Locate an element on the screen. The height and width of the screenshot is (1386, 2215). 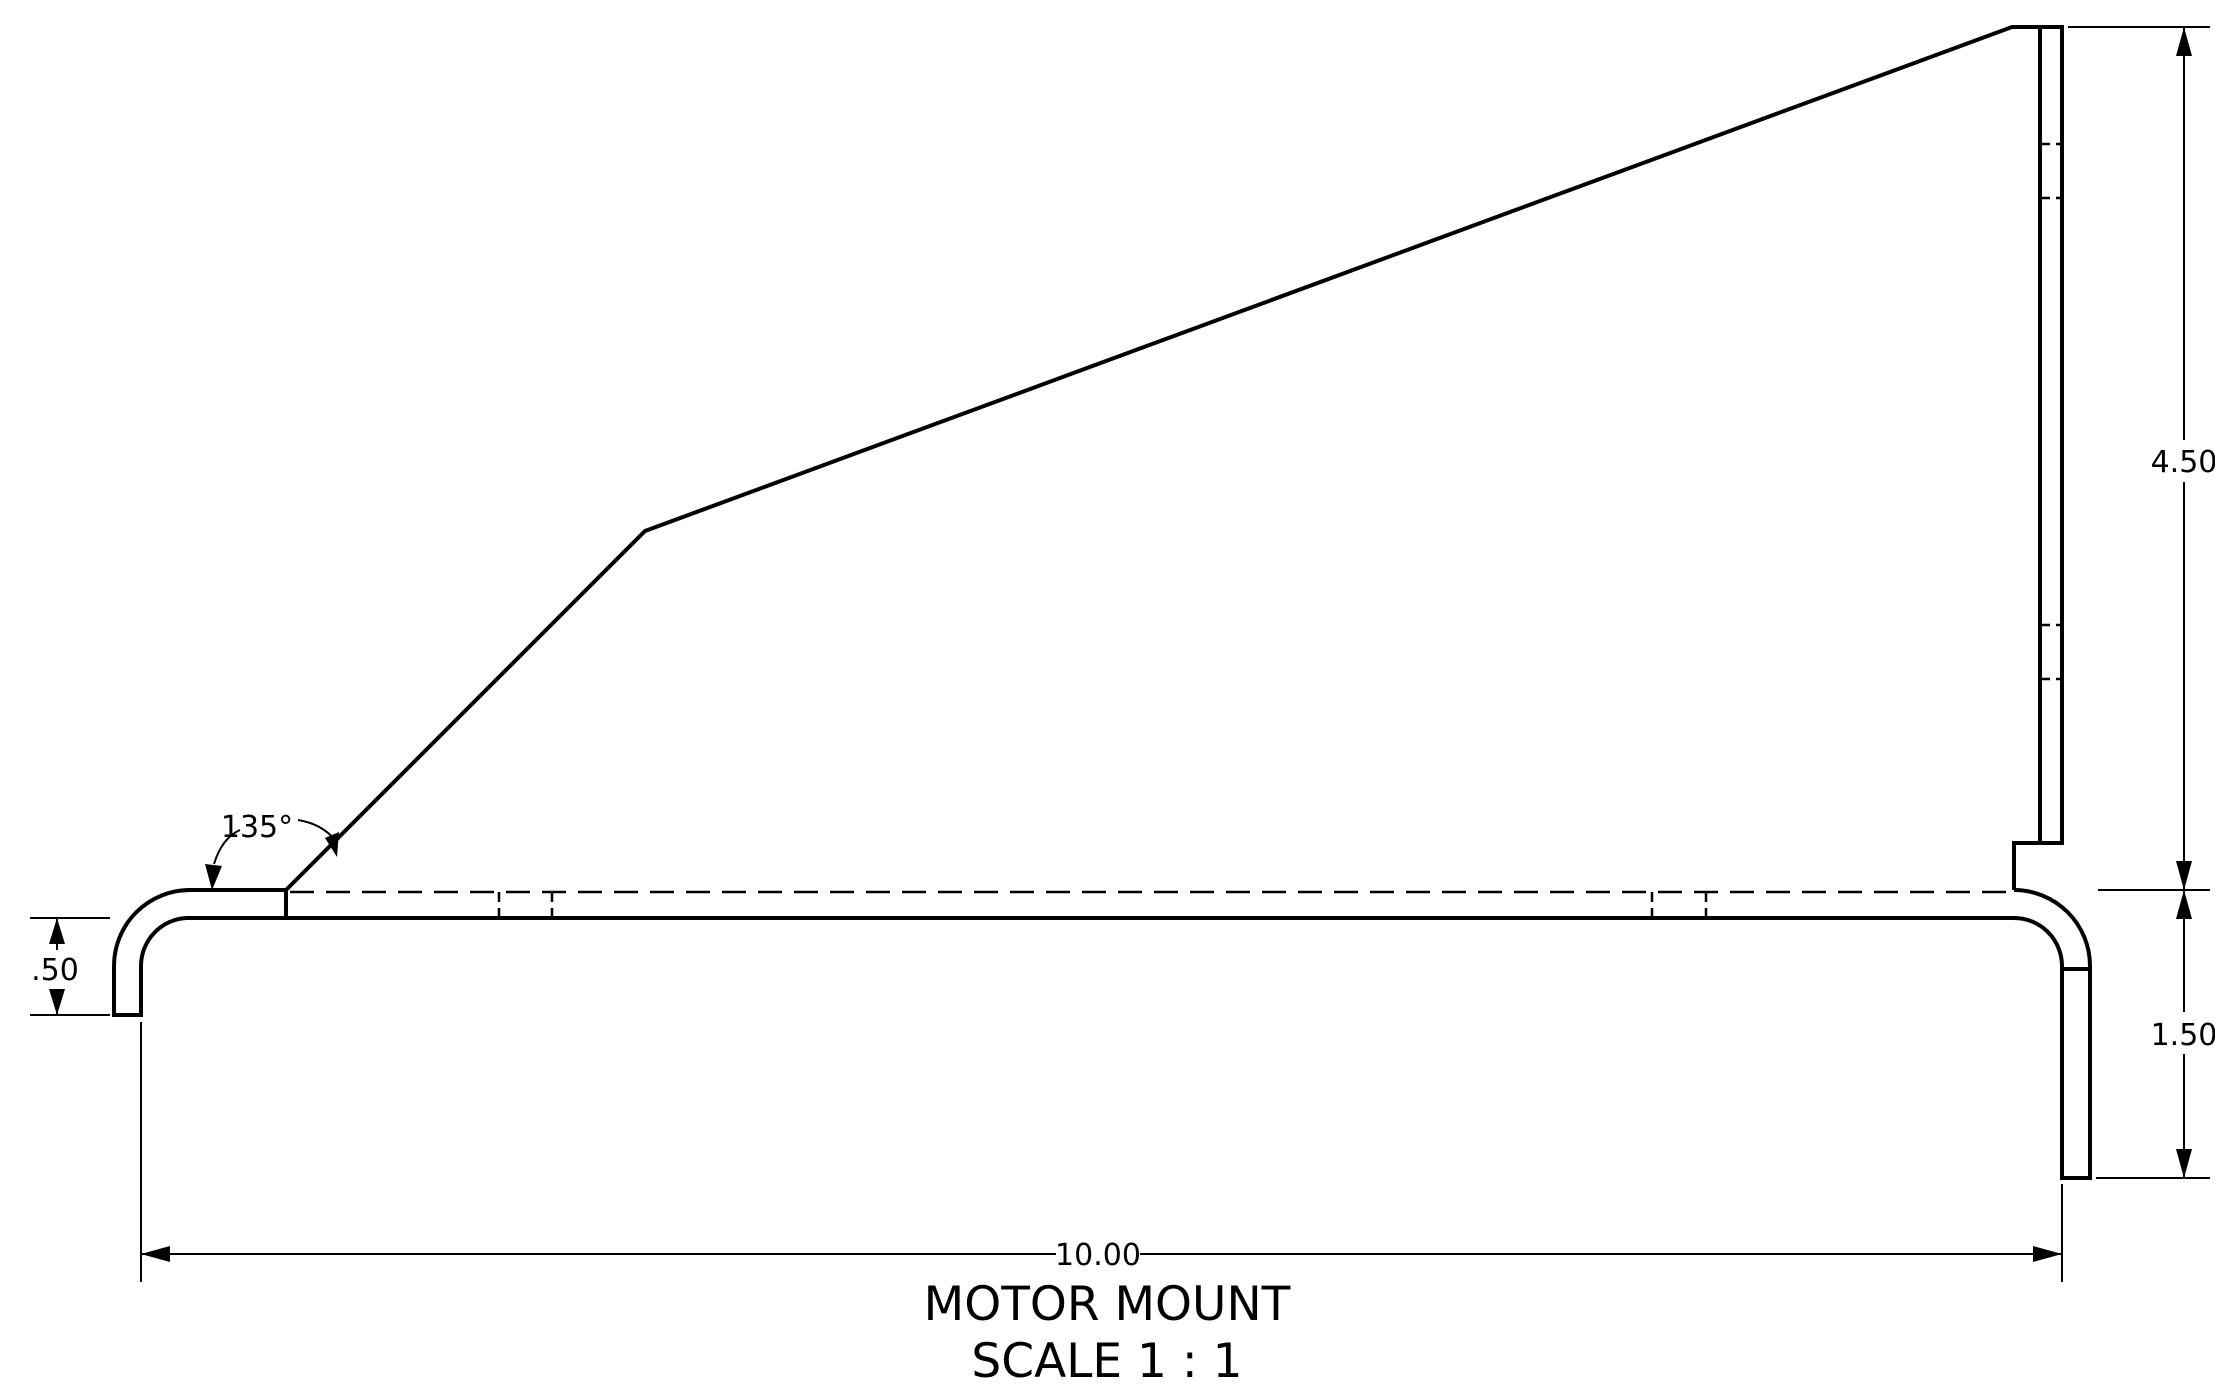
dimension-left-flange: .50 is located at coordinates (70, 966).